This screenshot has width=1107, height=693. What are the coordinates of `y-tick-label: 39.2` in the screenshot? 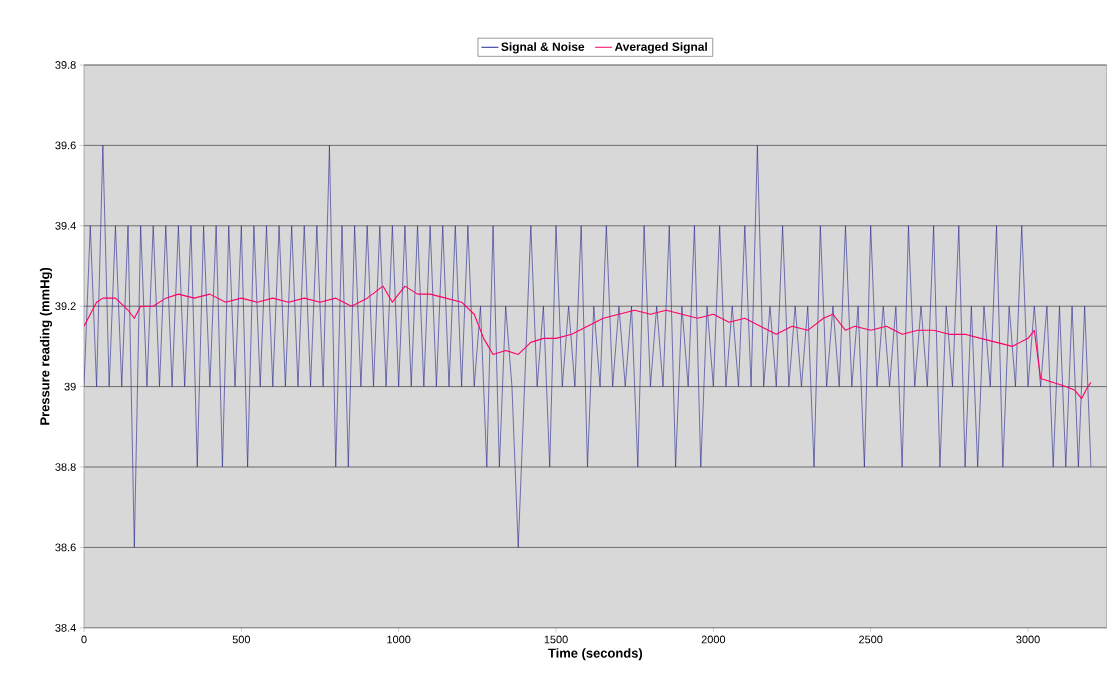 It's located at (65, 306).